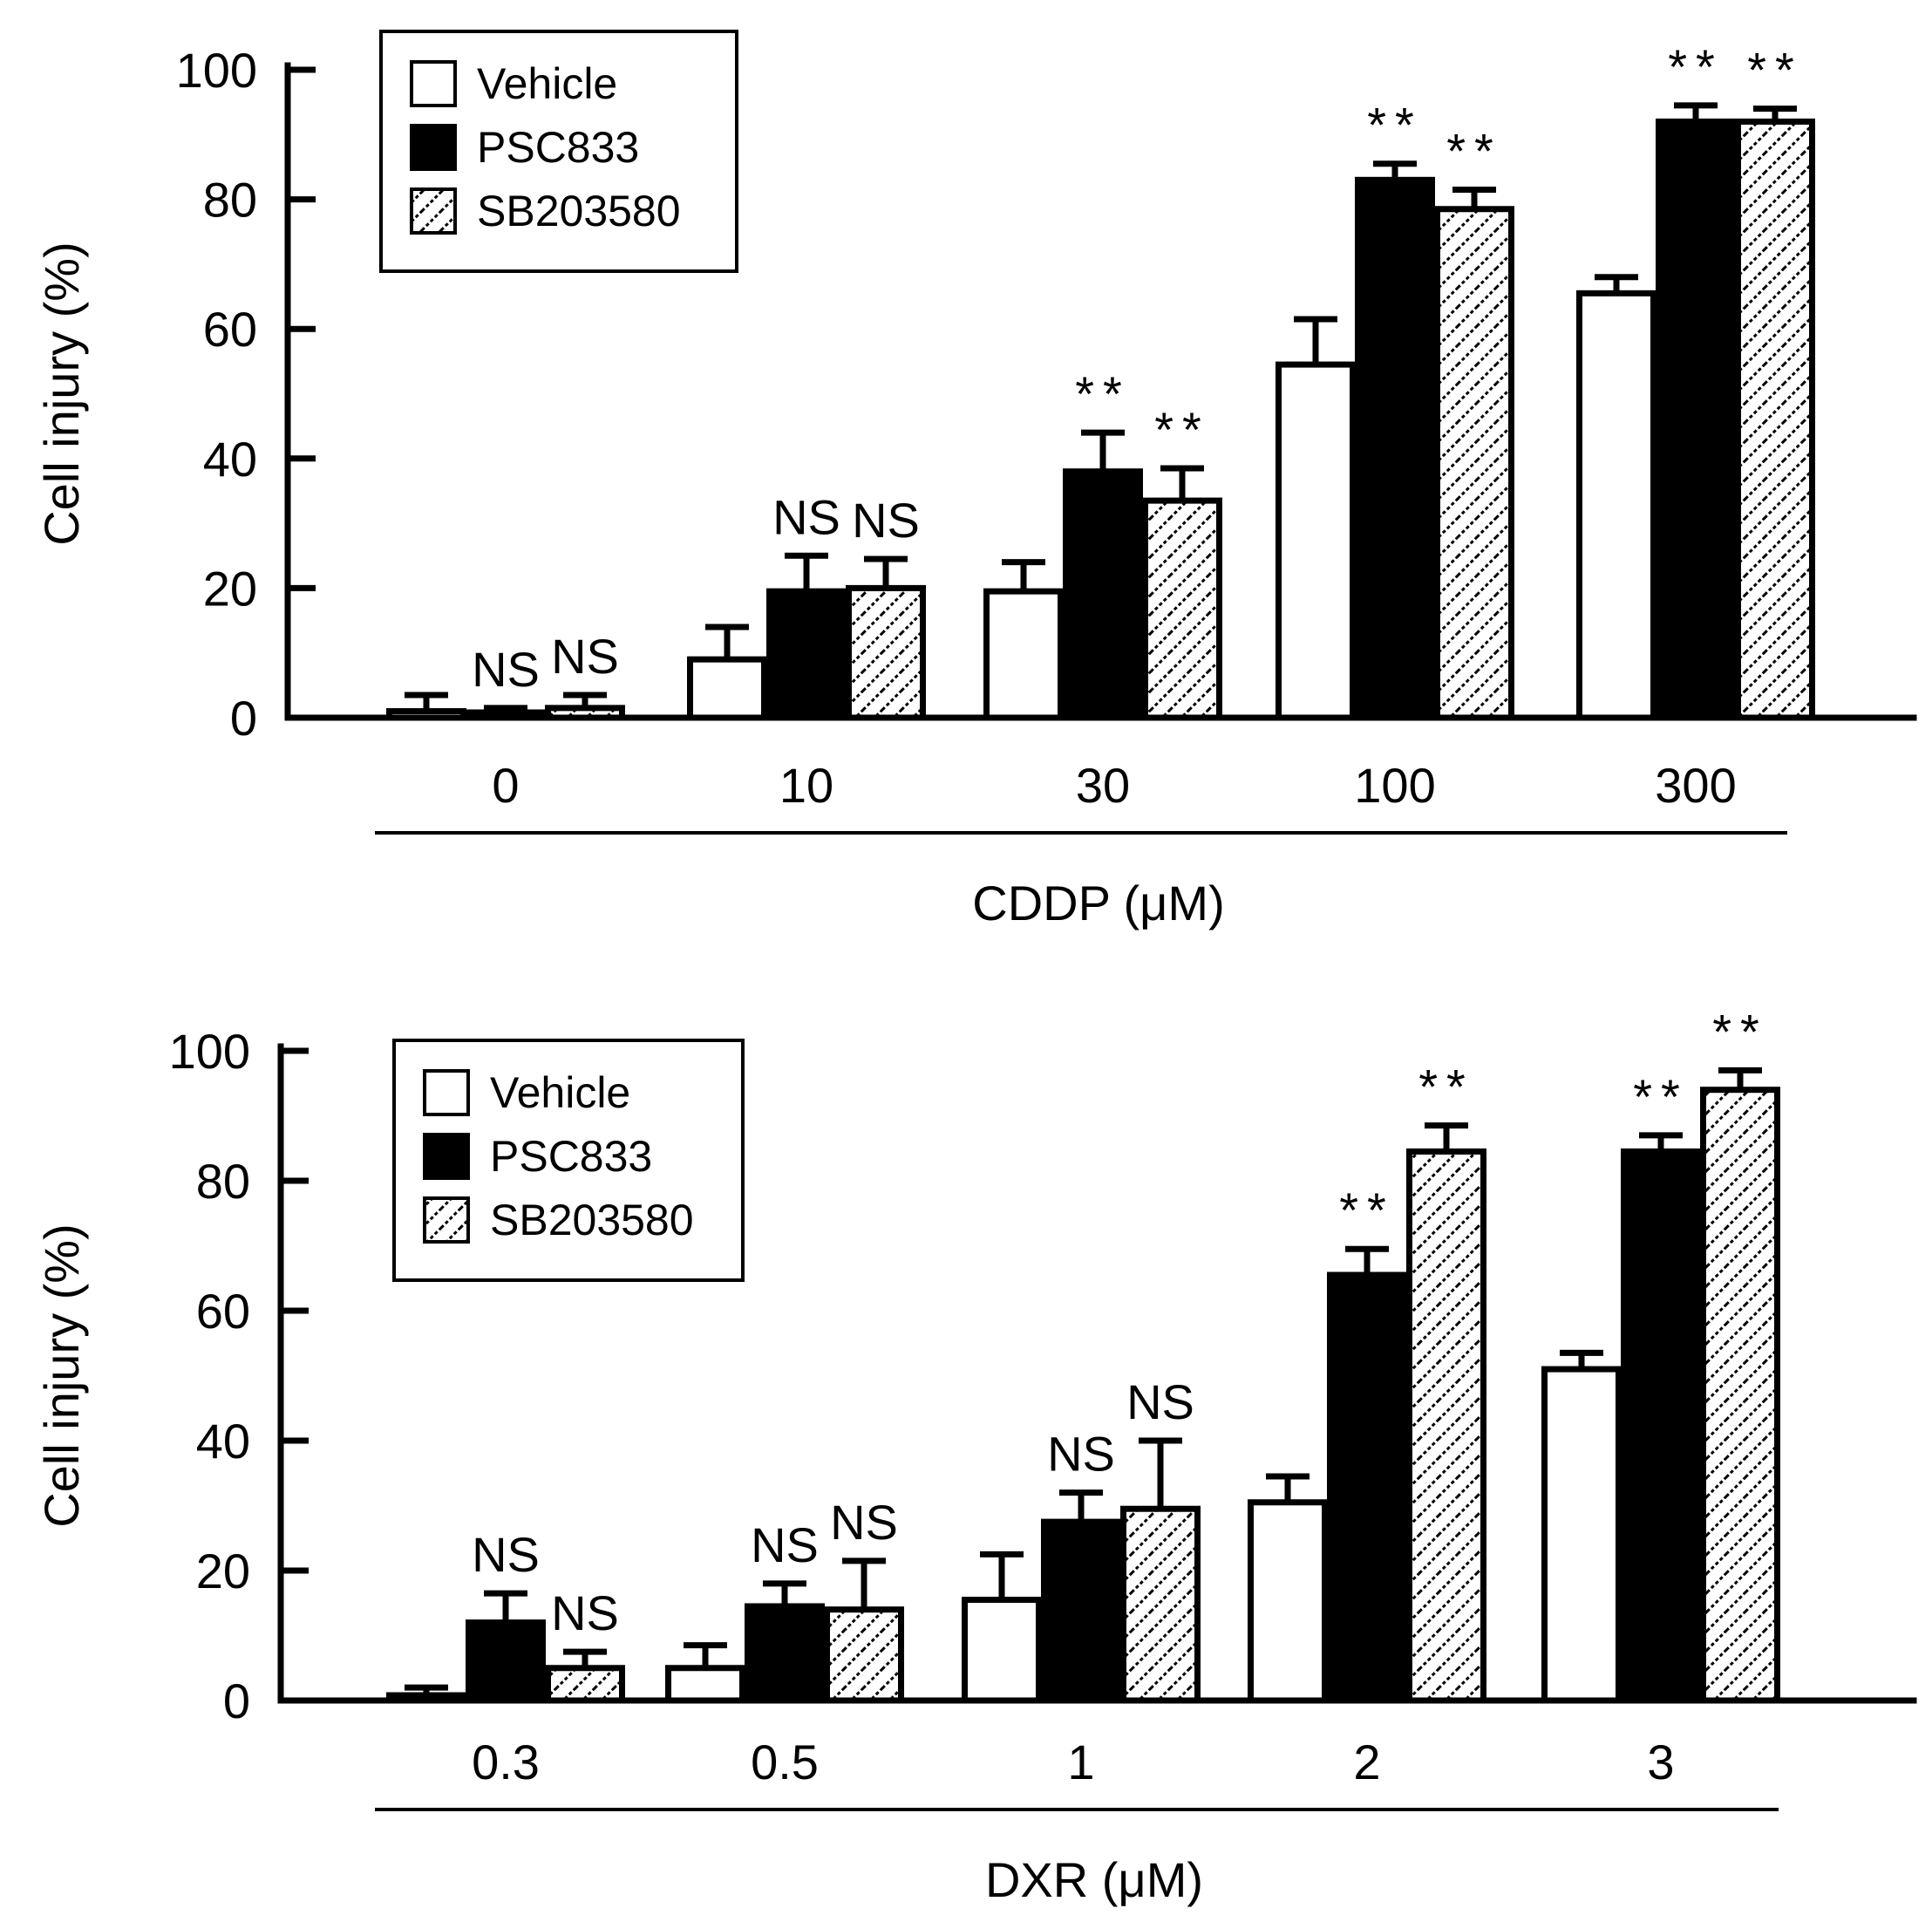 The image size is (1932, 1922). Describe the element at coordinates (506, 1662) in the screenshot. I see `bar-psc833-0.3` at that location.